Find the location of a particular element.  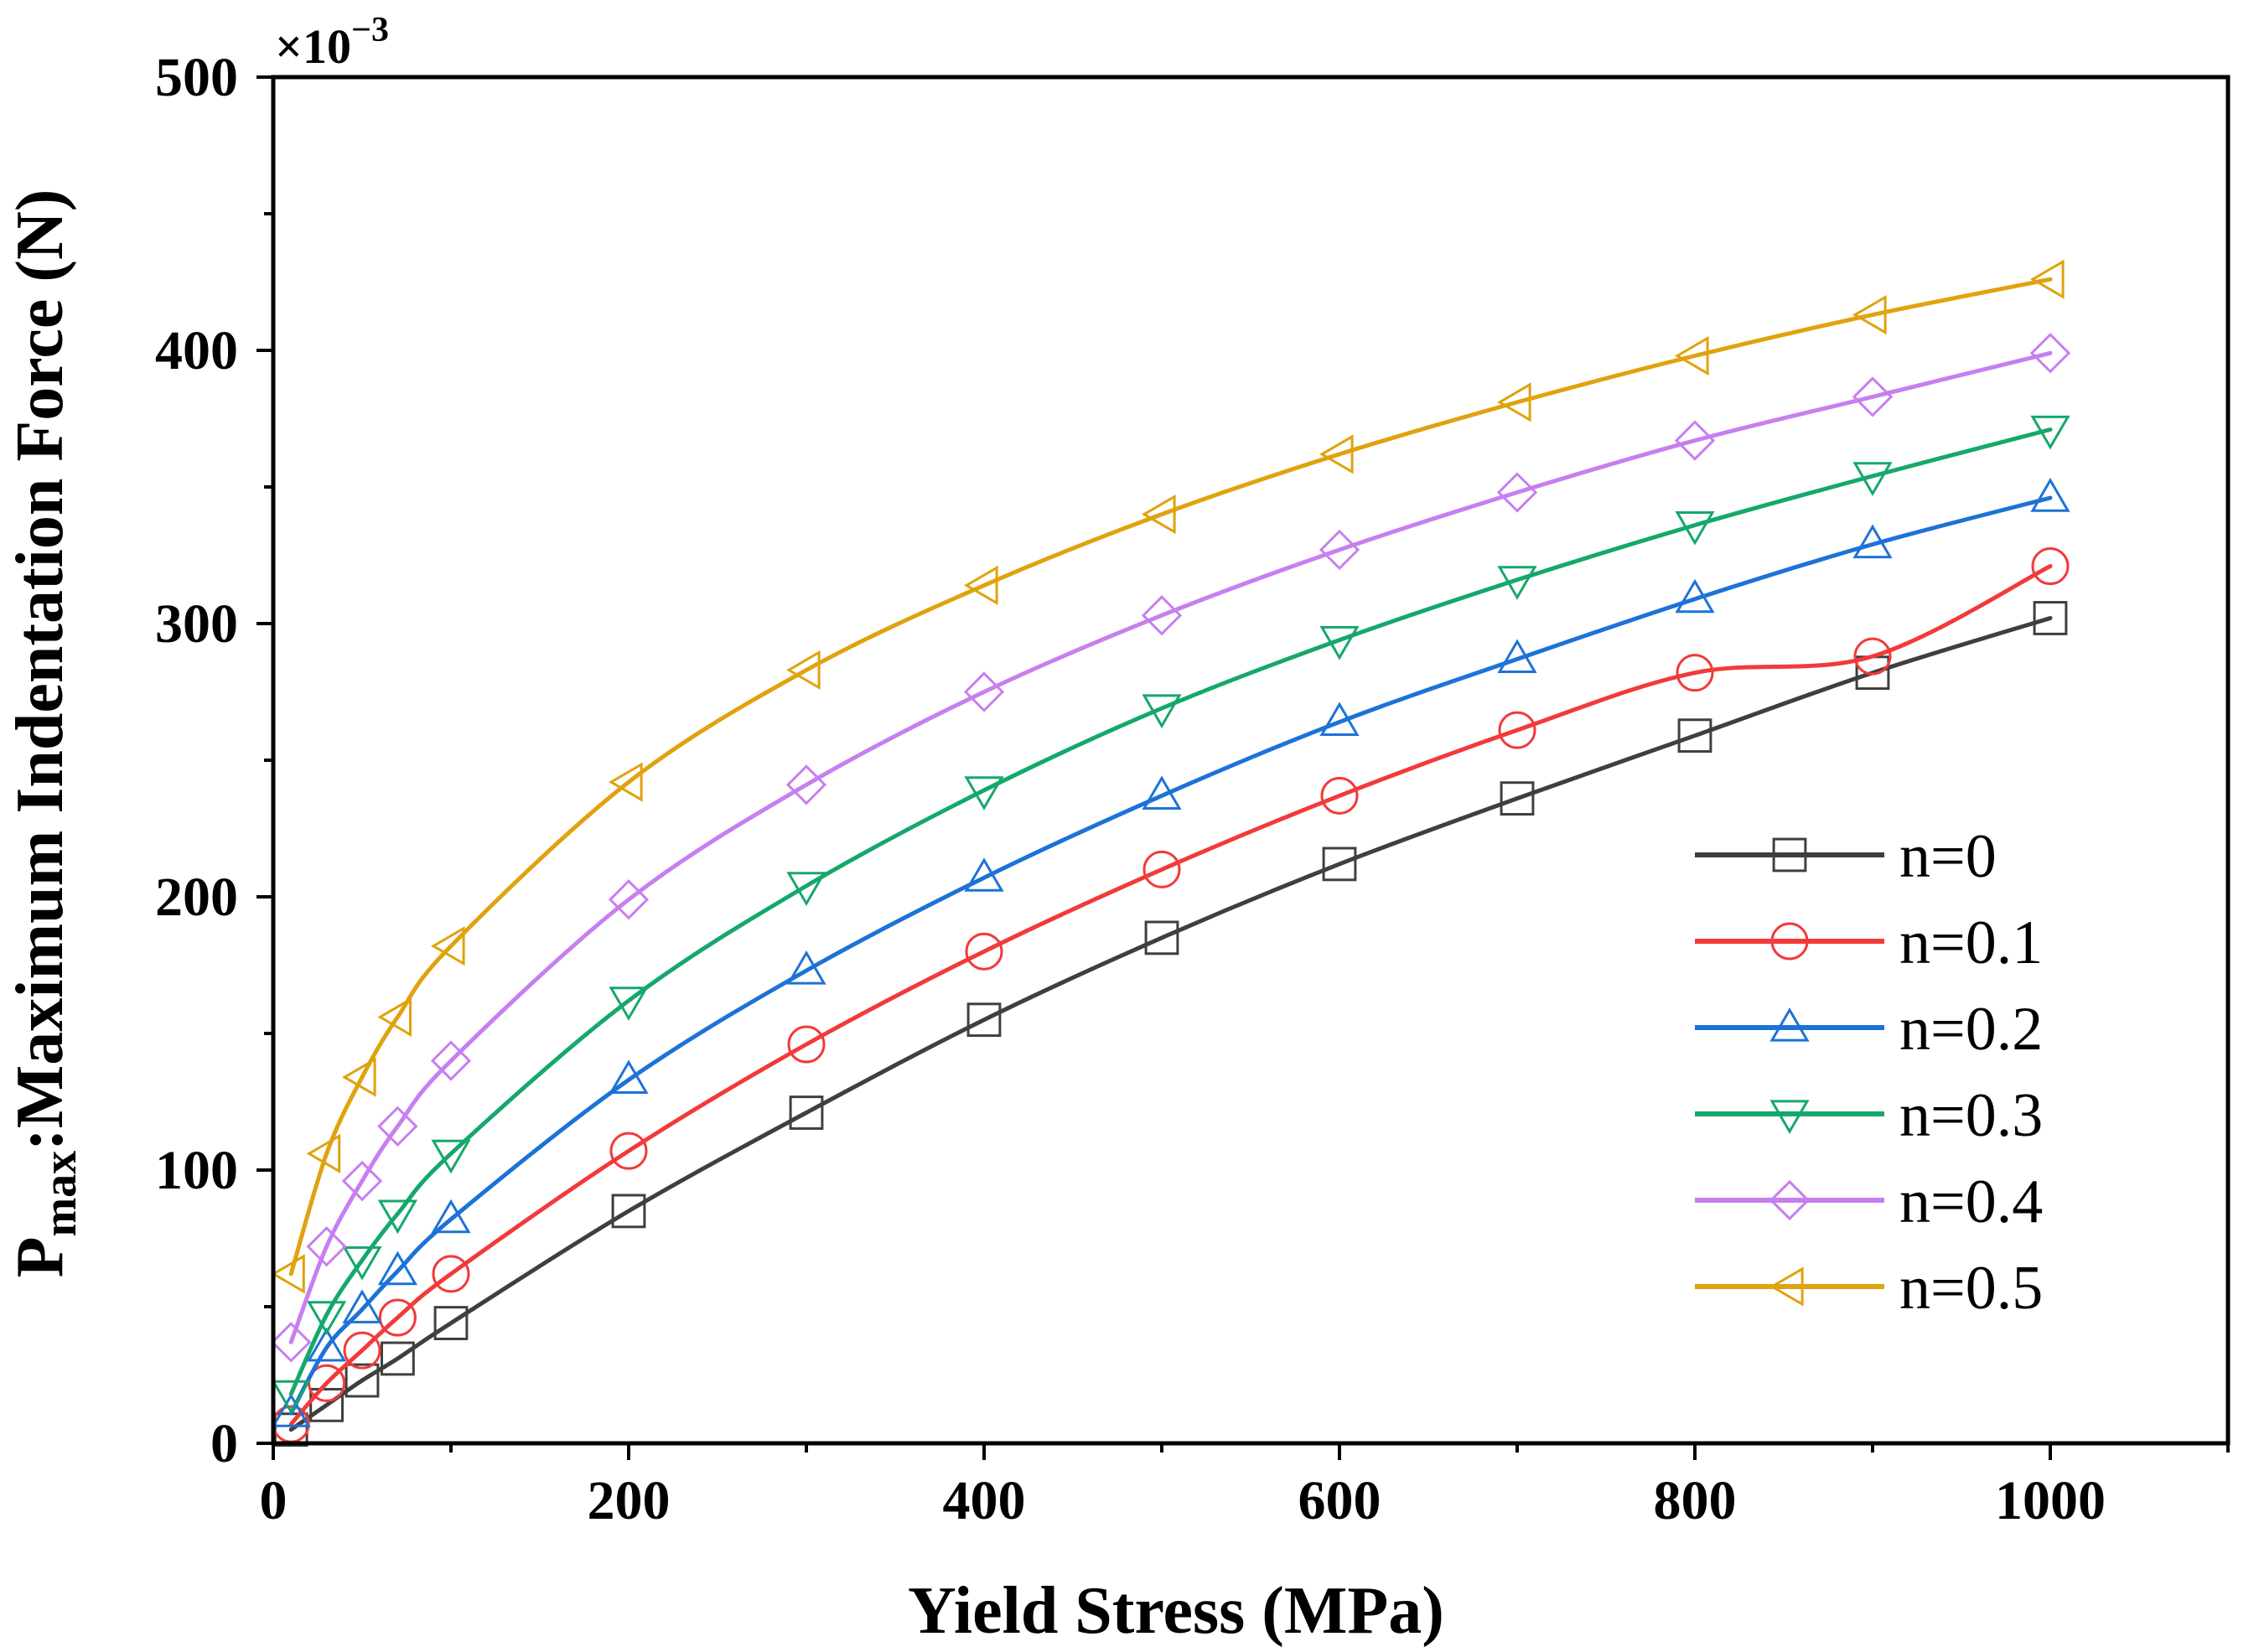

y-tick-label-200: 200 is located at coordinates (196, 897).